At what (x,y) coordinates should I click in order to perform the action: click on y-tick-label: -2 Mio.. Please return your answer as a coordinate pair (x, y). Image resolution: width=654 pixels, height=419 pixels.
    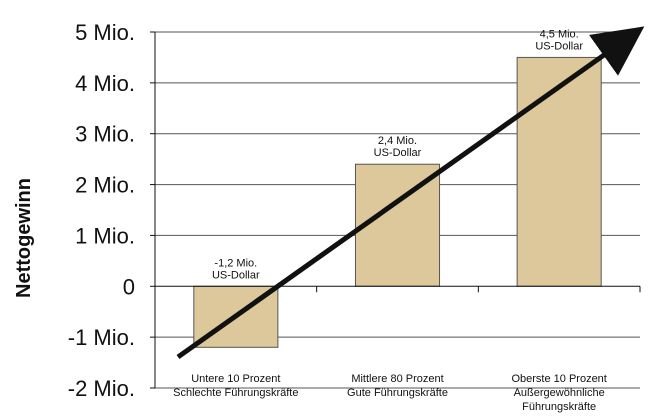
    Looking at the image, I should click on (101, 388).